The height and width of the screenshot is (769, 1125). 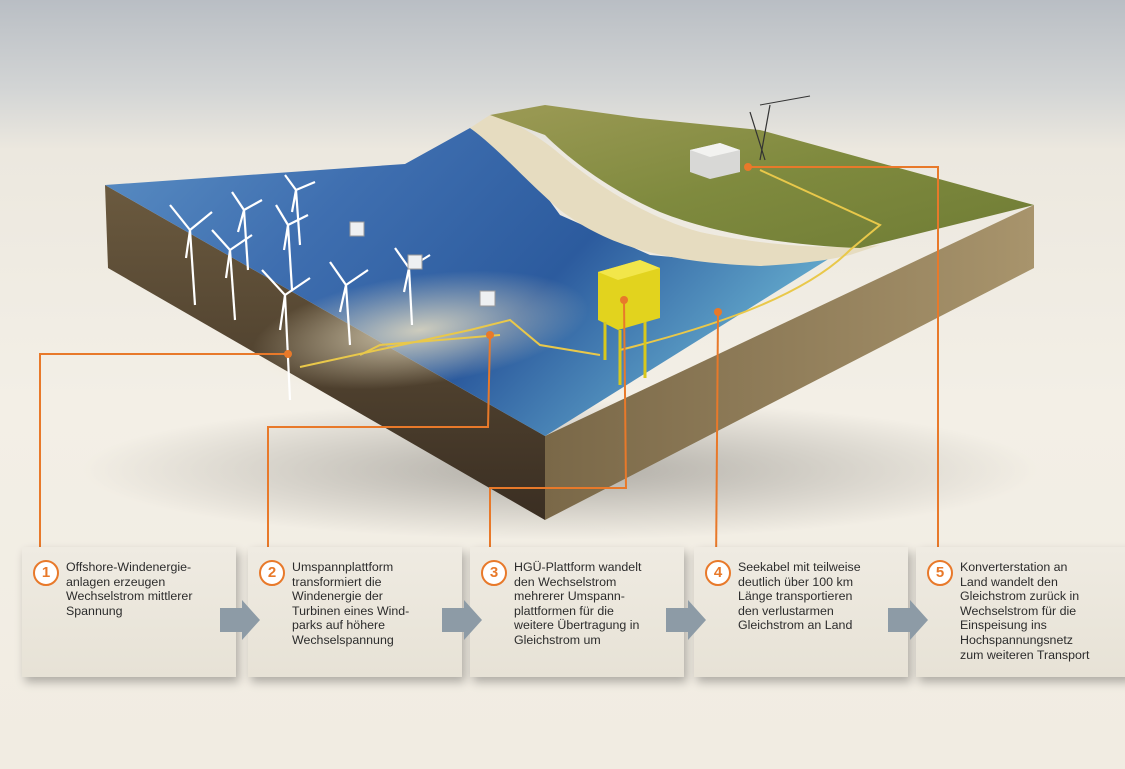 What do you see at coordinates (629, 322) in the screenshot?
I see `hvdc-platform` at bounding box center [629, 322].